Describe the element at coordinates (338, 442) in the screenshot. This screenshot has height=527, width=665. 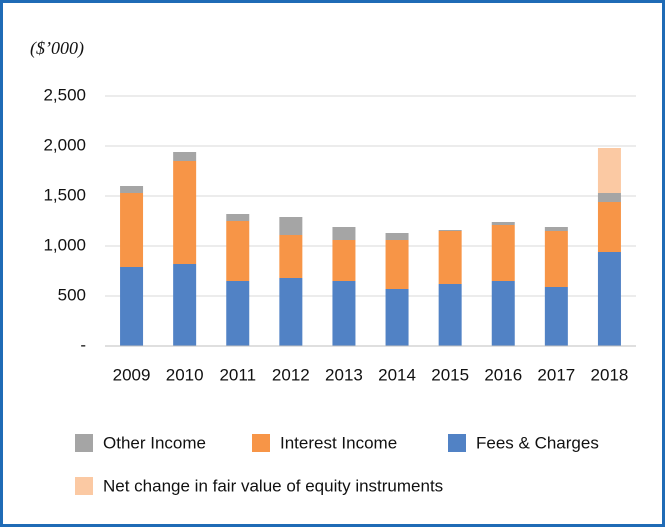
I see `legend-label: Interest Income` at that location.